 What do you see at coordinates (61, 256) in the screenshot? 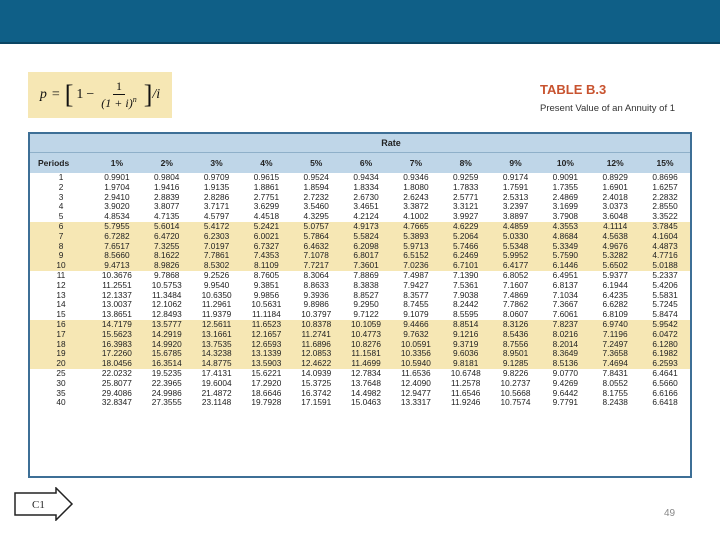
I see `period-cell: 9` at bounding box center [61, 256].